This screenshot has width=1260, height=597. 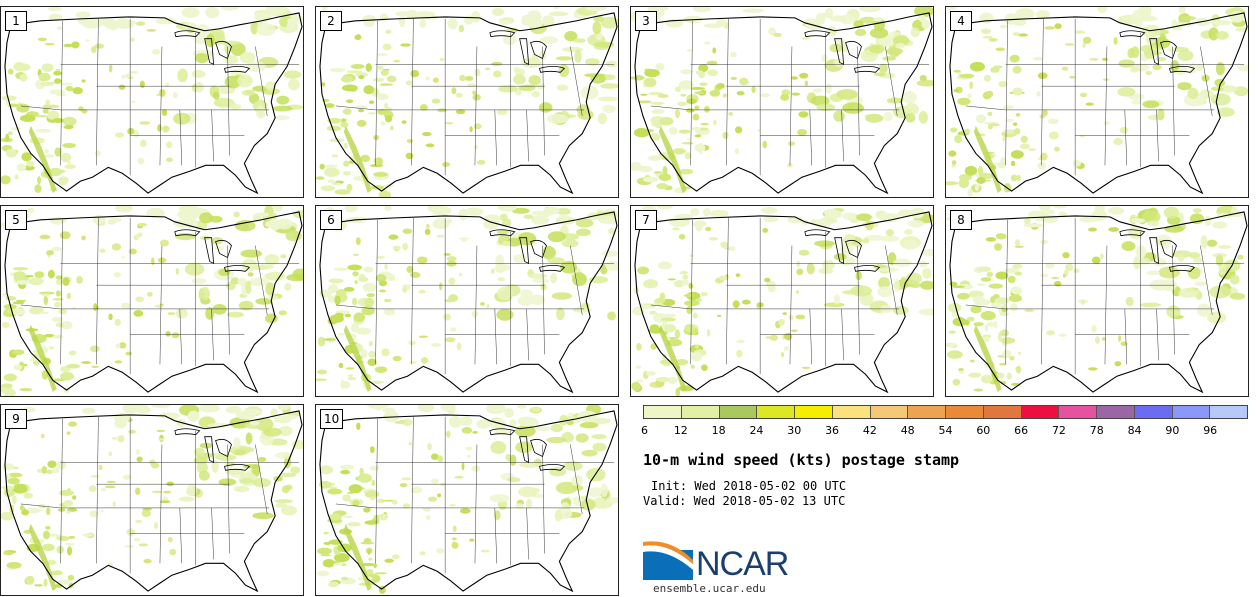 What do you see at coordinates (961, 21) in the screenshot?
I see `member-number: 4` at bounding box center [961, 21].